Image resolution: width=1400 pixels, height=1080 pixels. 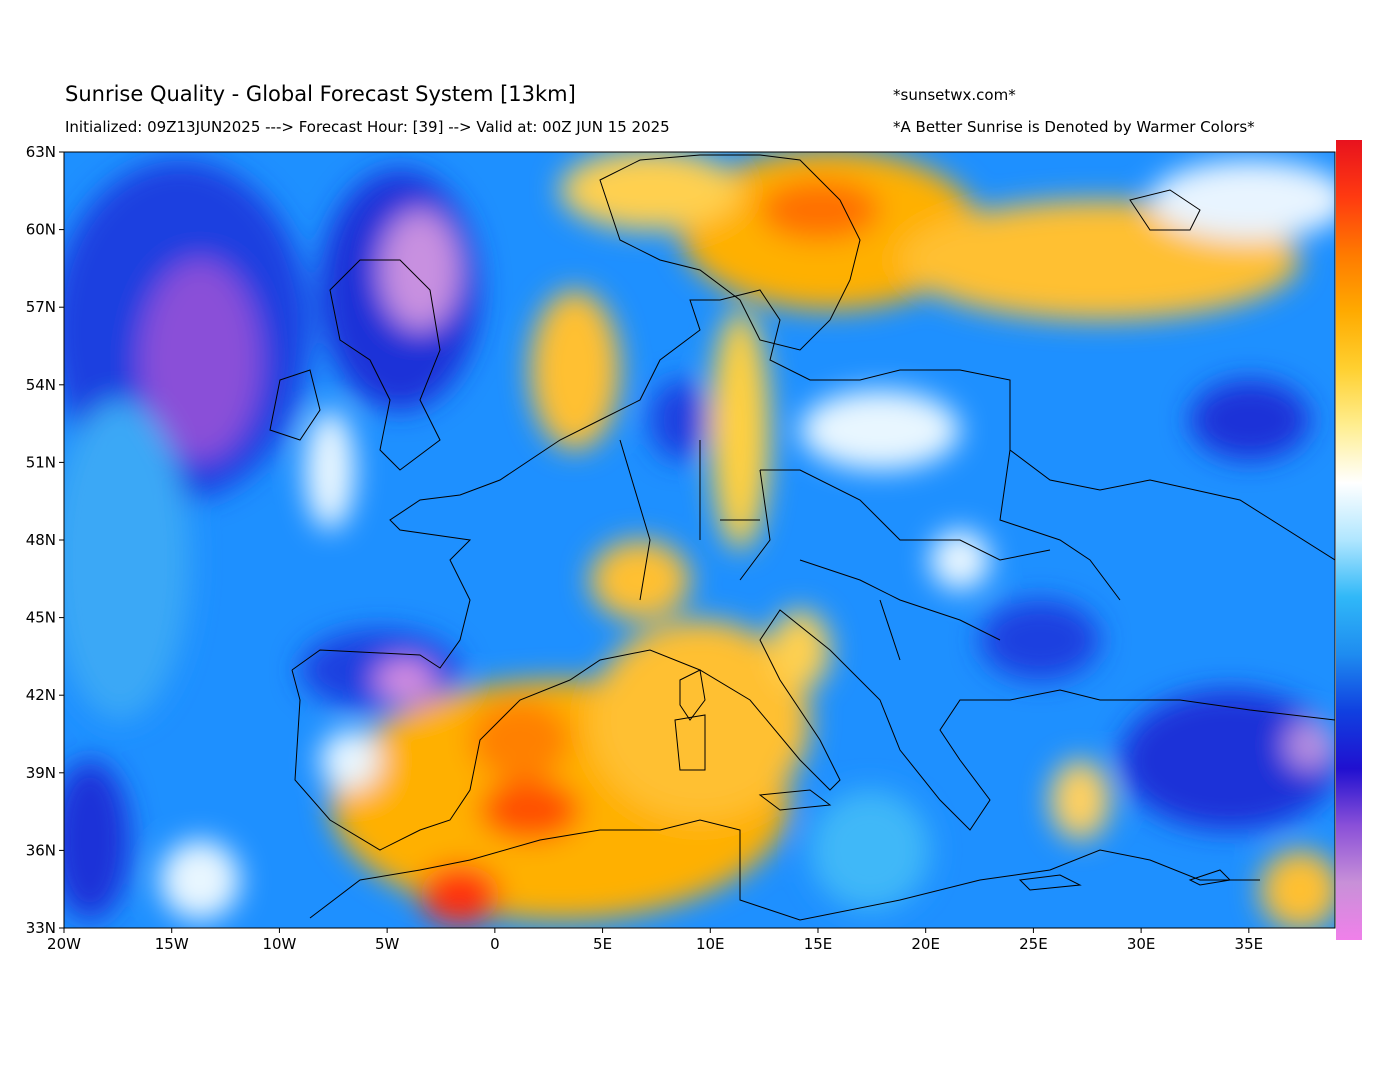 I want to click on field-light-ionian, so click(x=870, y=850).